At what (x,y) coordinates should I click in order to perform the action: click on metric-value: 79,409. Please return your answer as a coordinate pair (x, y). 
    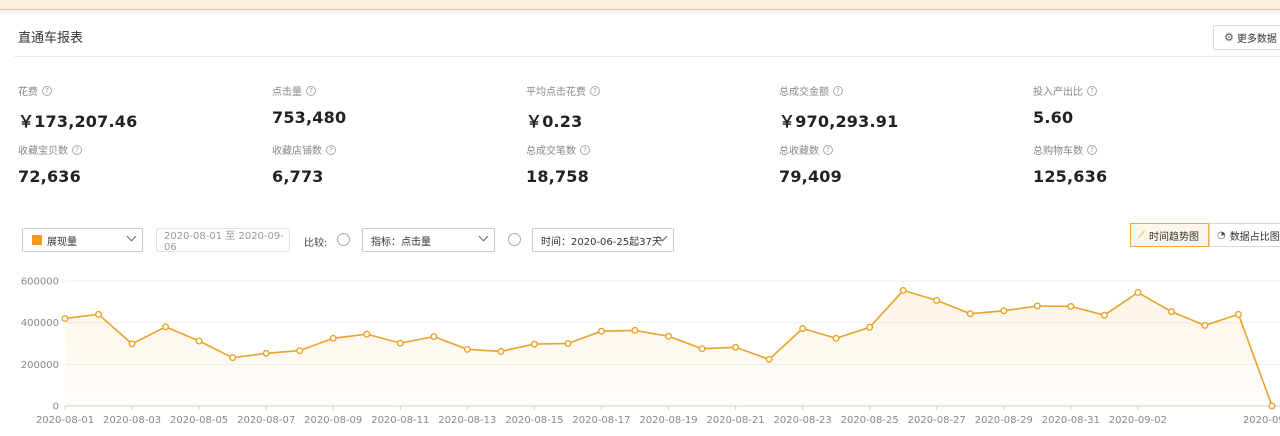
    Looking at the image, I should click on (810, 176).